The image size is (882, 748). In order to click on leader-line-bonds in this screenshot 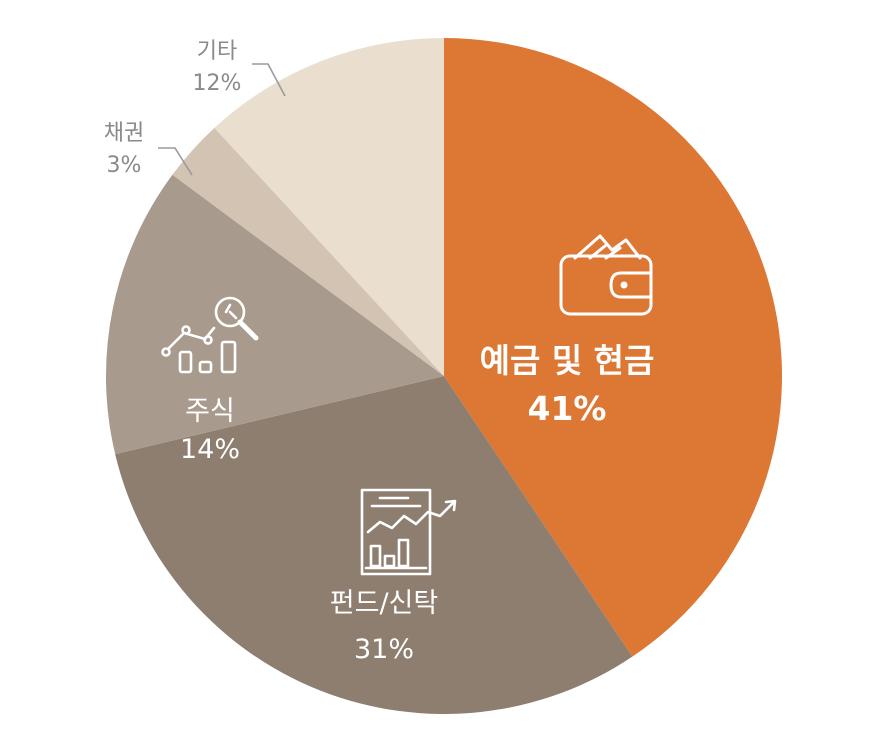, I will do `click(175, 161)`.